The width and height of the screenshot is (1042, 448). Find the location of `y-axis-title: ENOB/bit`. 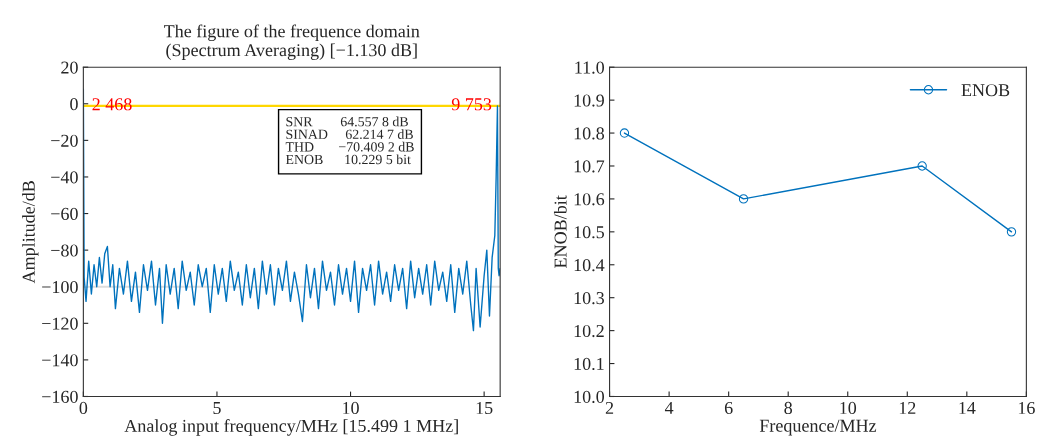

y-axis-title: ENOB/bit is located at coordinates (560, 231).